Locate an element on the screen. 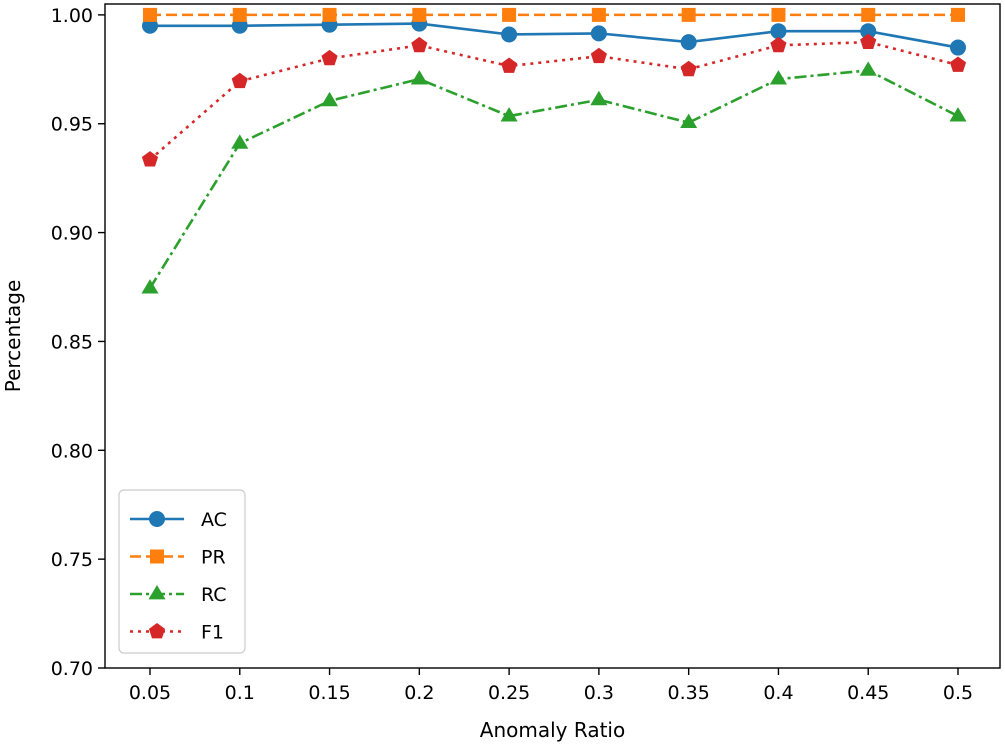  y-tick-label: 1.00 is located at coordinates (72, 16).